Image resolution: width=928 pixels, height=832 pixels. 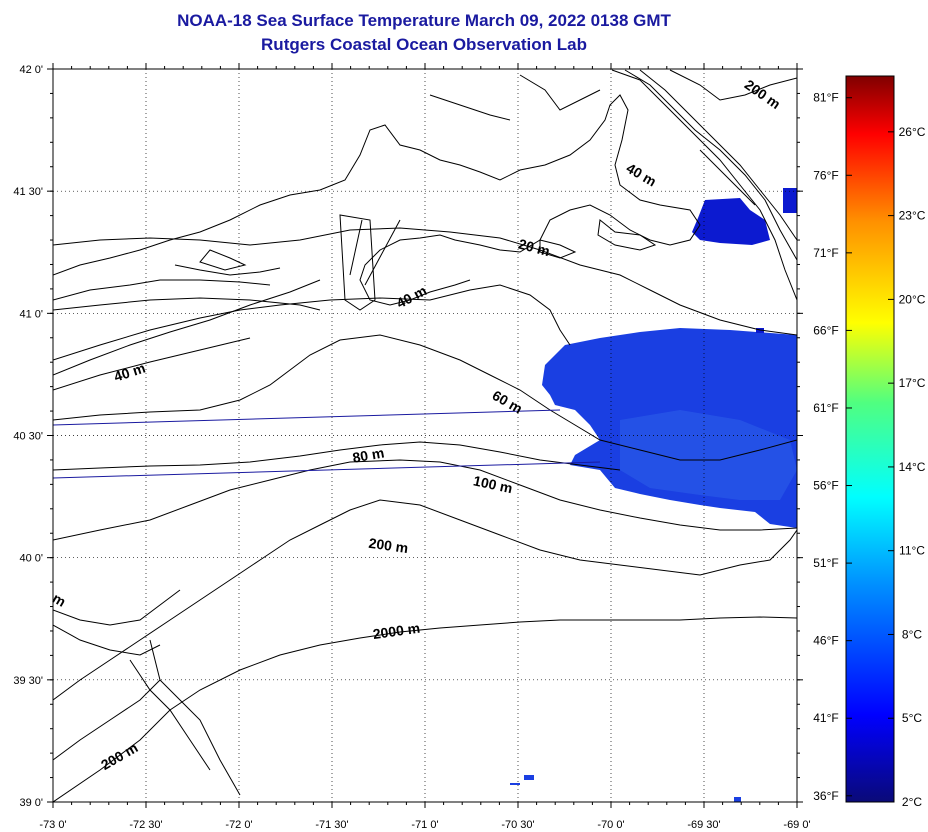 What do you see at coordinates (28, 437) in the screenshot?
I see `lat-tick-label: 40 30'` at bounding box center [28, 437].